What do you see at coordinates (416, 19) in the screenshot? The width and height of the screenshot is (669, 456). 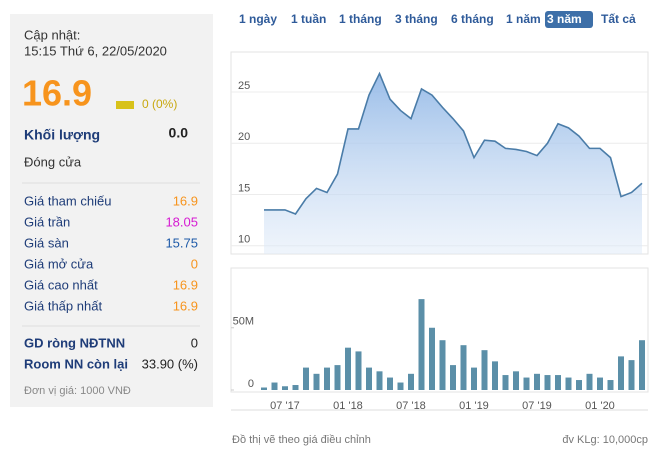 I see `range-button: 3 tháng` at bounding box center [416, 19].